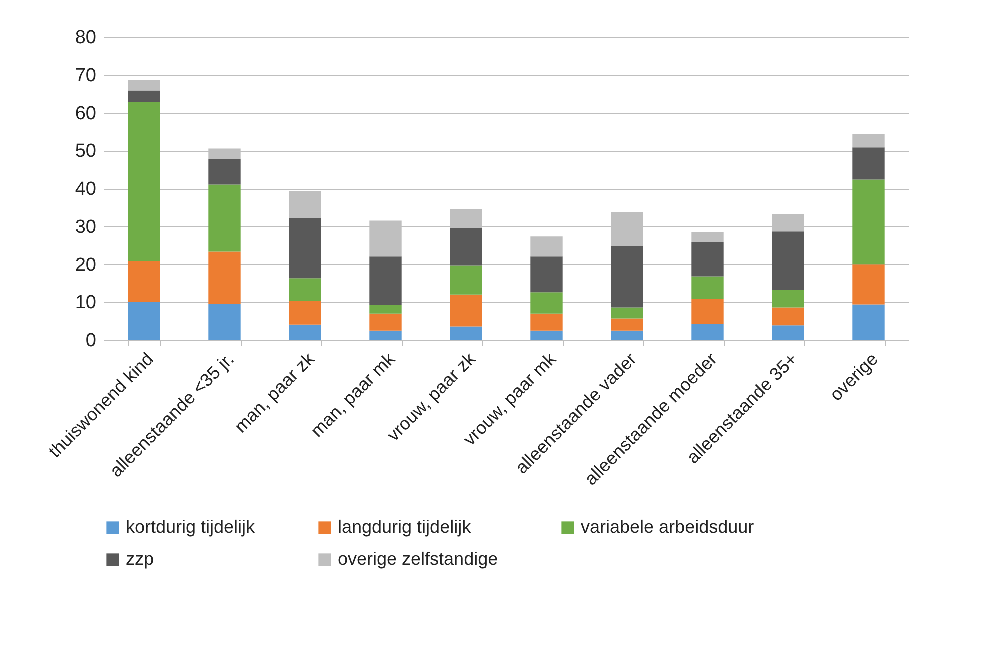 The height and width of the screenshot is (649, 1000). I want to click on legend-label: overige zelfstandige, so click(418, 559).